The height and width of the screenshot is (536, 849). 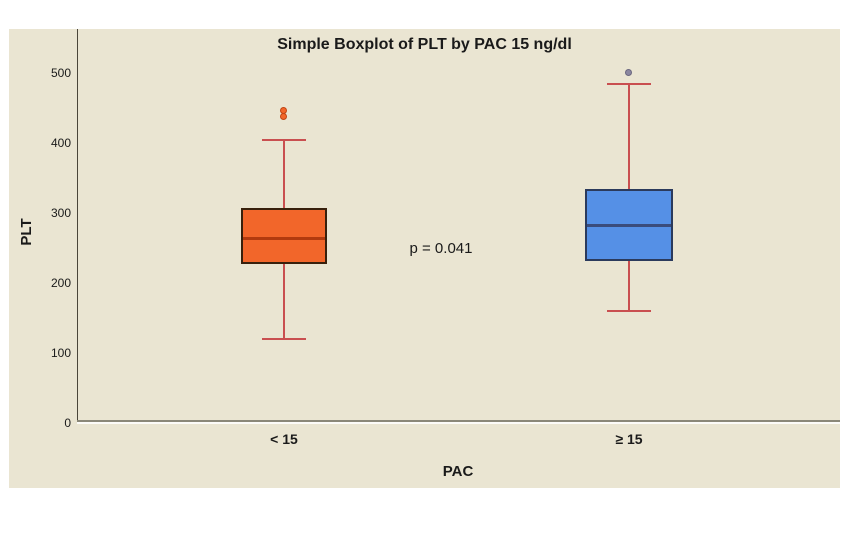 I want to click on y-tick-label: 500, so click(x=60, y=73).